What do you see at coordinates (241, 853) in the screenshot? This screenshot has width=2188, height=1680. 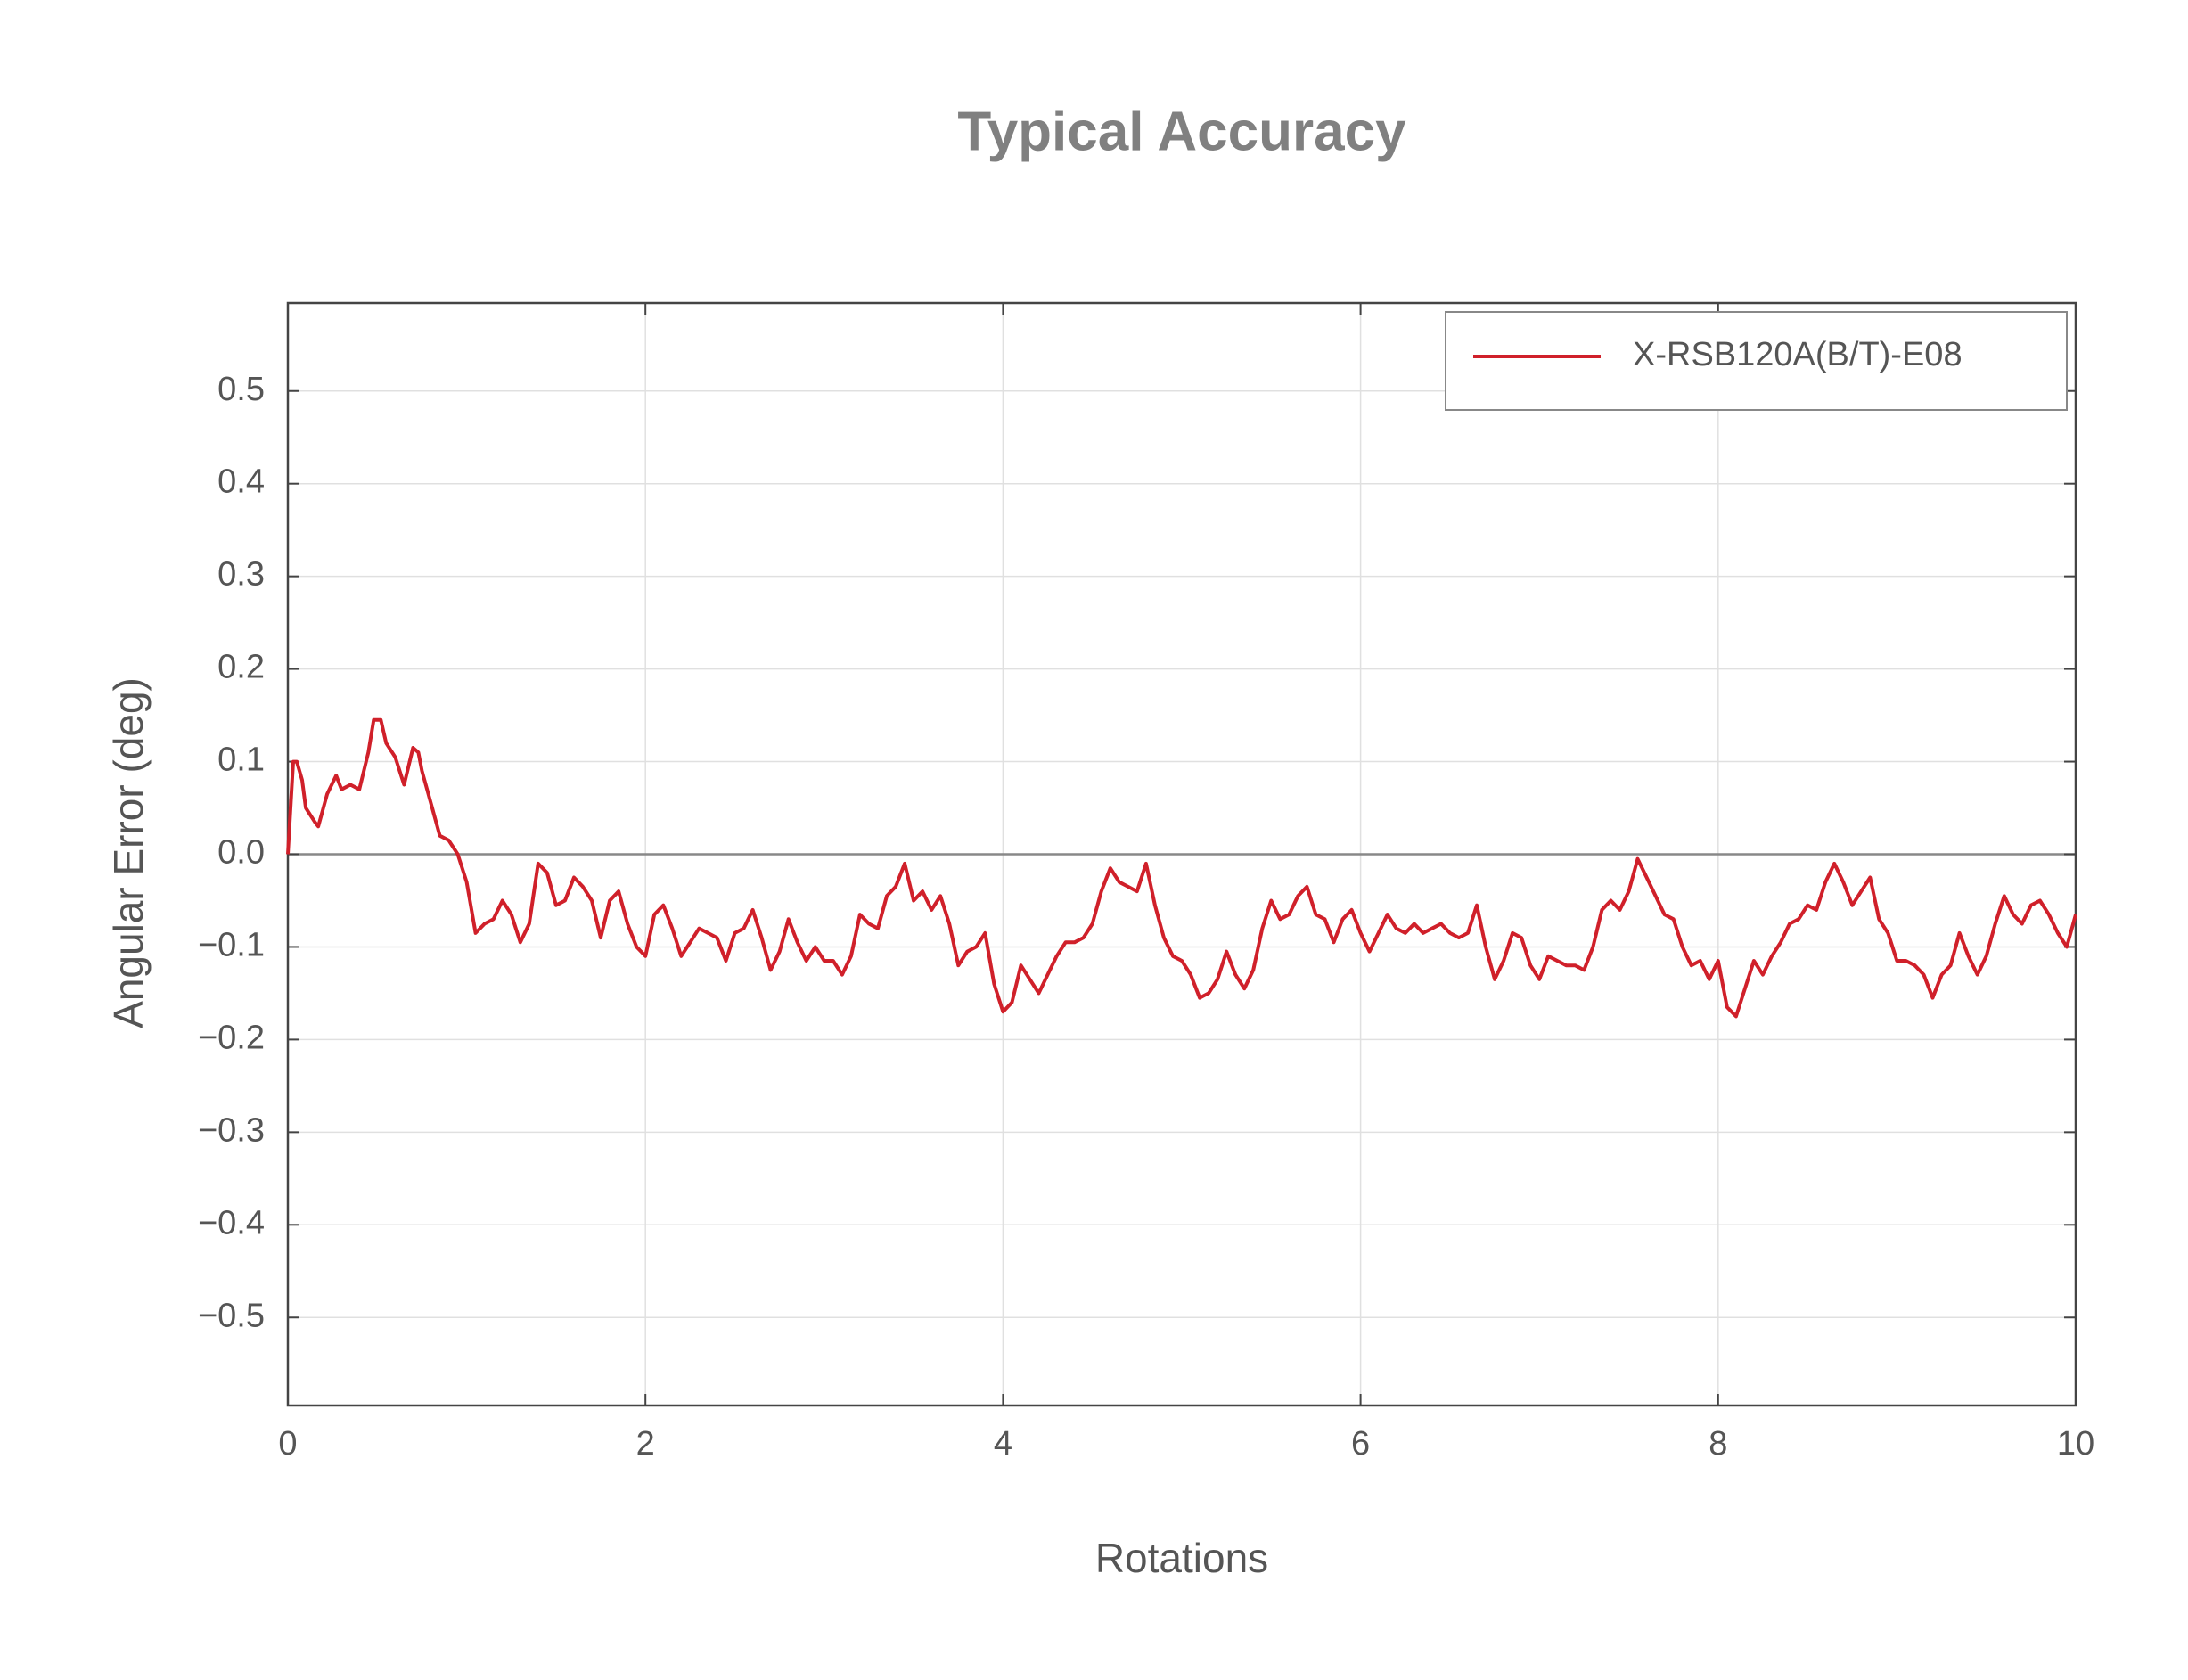 I see `y-tick-label: 0.0` at bounding box center [241, 853].